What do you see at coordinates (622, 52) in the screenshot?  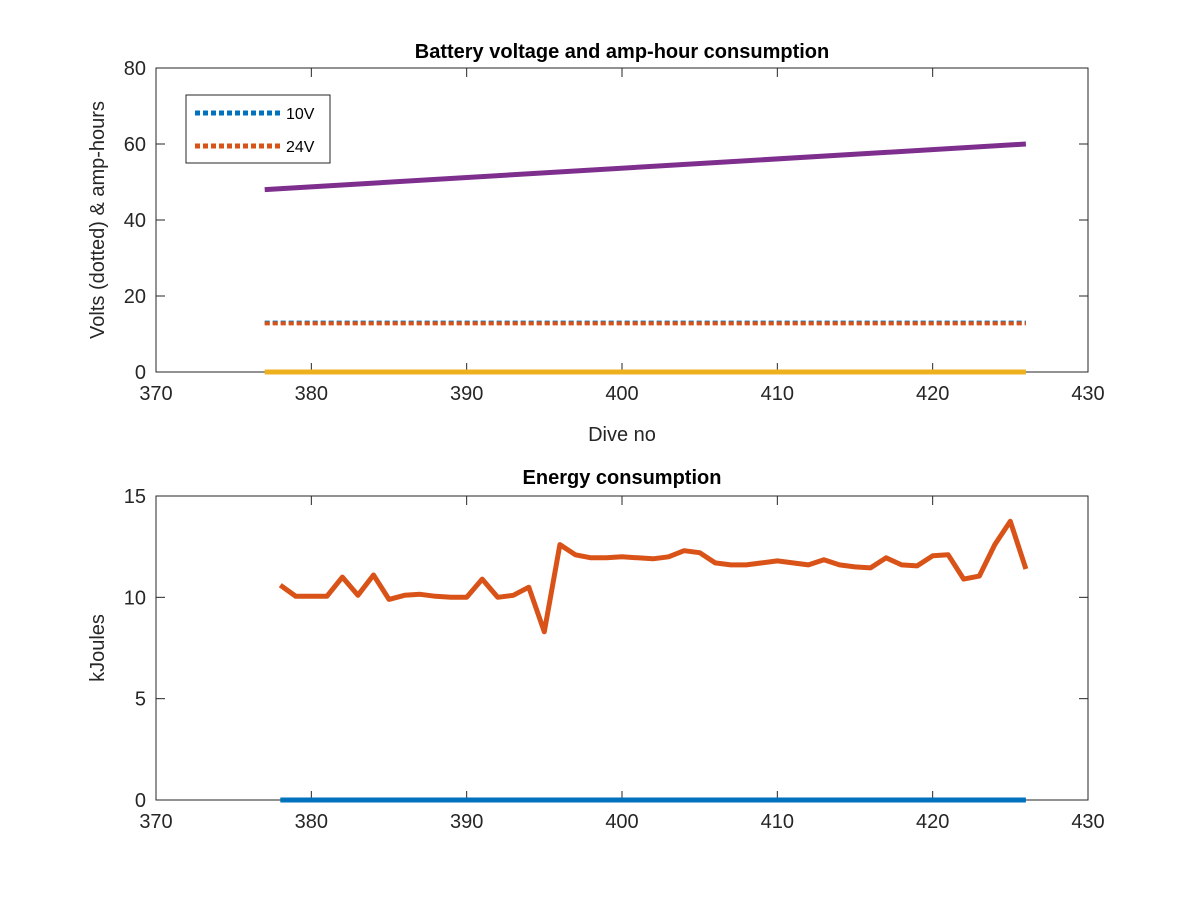 I see `chart-title-battery: Battery voltage and amp-hour consumption` at bounding box center [622, 52].